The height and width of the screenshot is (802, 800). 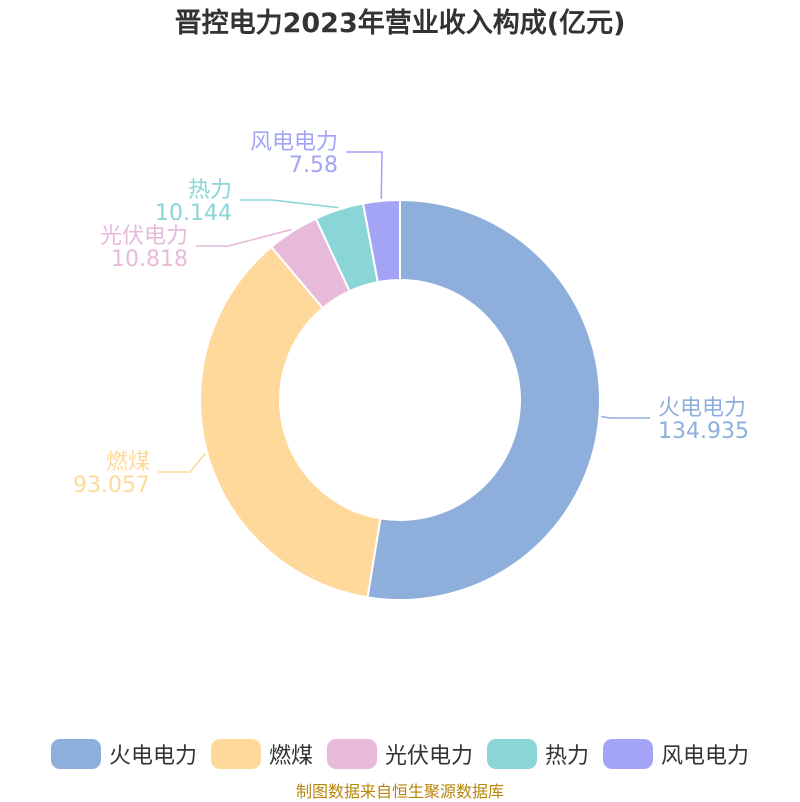 I want to click on slice-label-value-4: 7.58, so click(x=313, y=165).